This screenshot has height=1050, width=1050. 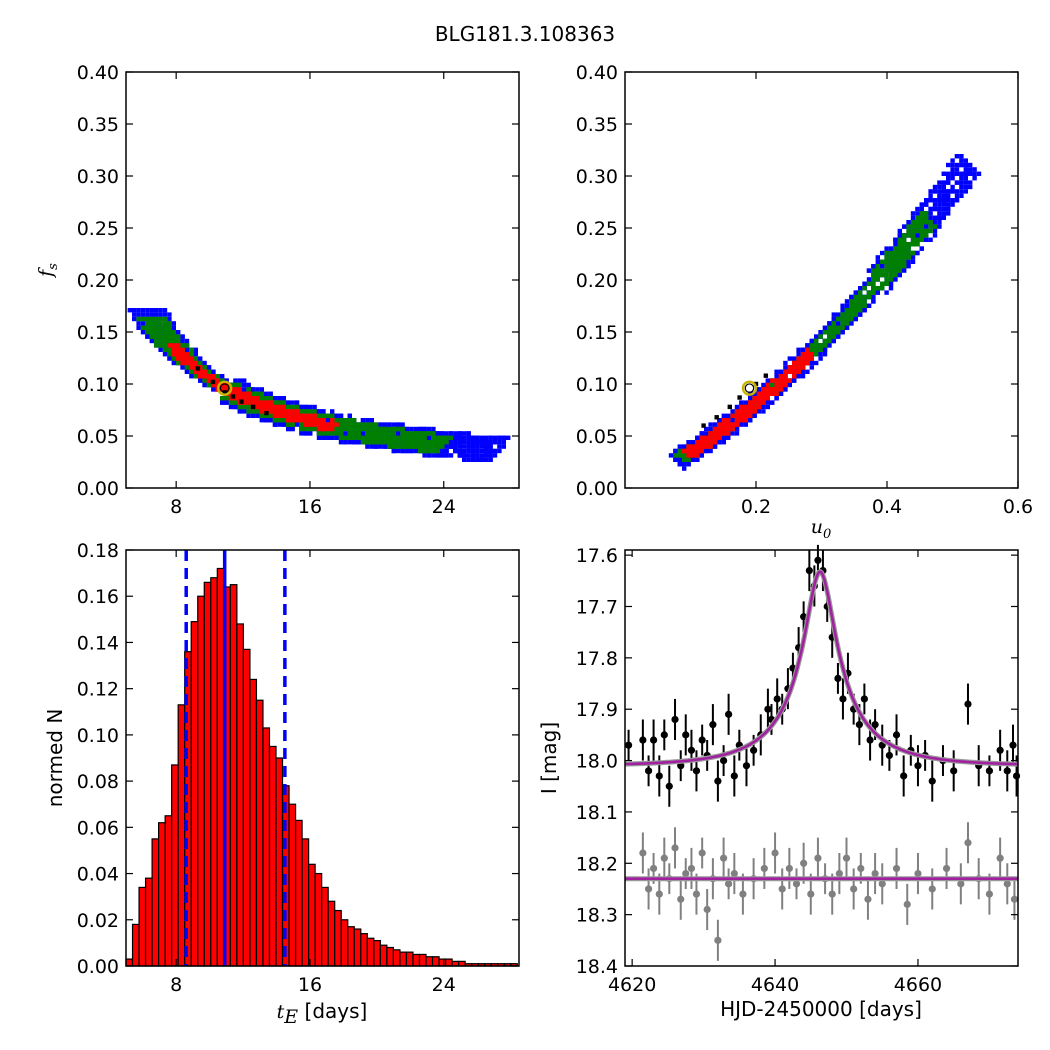 I want to click on x-tick-label: 0.6, so click(x=1018, y=507).